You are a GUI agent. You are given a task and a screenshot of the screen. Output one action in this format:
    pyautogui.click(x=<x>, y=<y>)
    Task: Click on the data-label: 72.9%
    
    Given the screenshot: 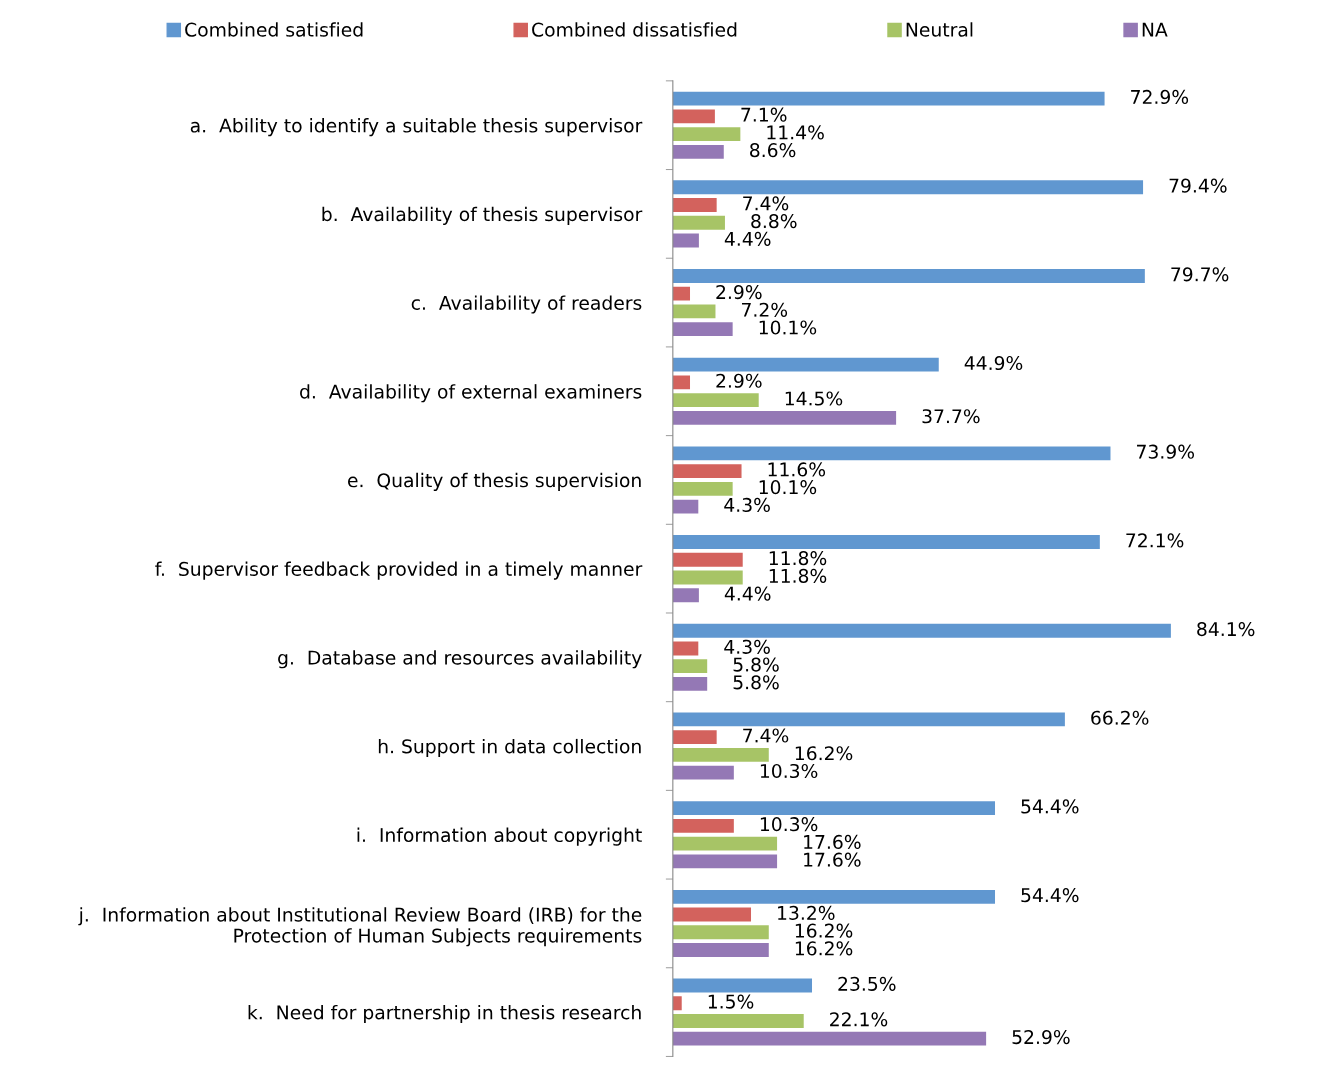 What is the action you would take?
    pyautogui.click(x=1160, y=97)
    